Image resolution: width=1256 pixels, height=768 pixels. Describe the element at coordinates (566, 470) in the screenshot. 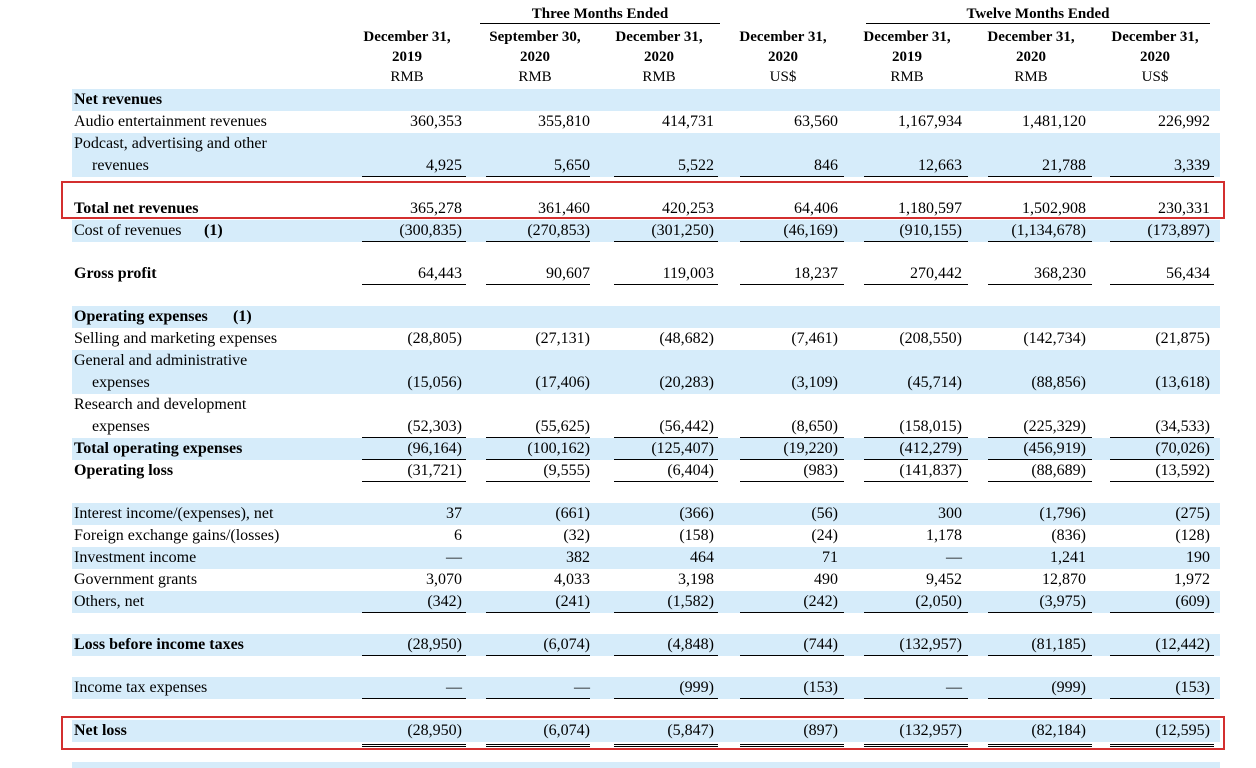

I see `cell-value: (9,555)` at that location.